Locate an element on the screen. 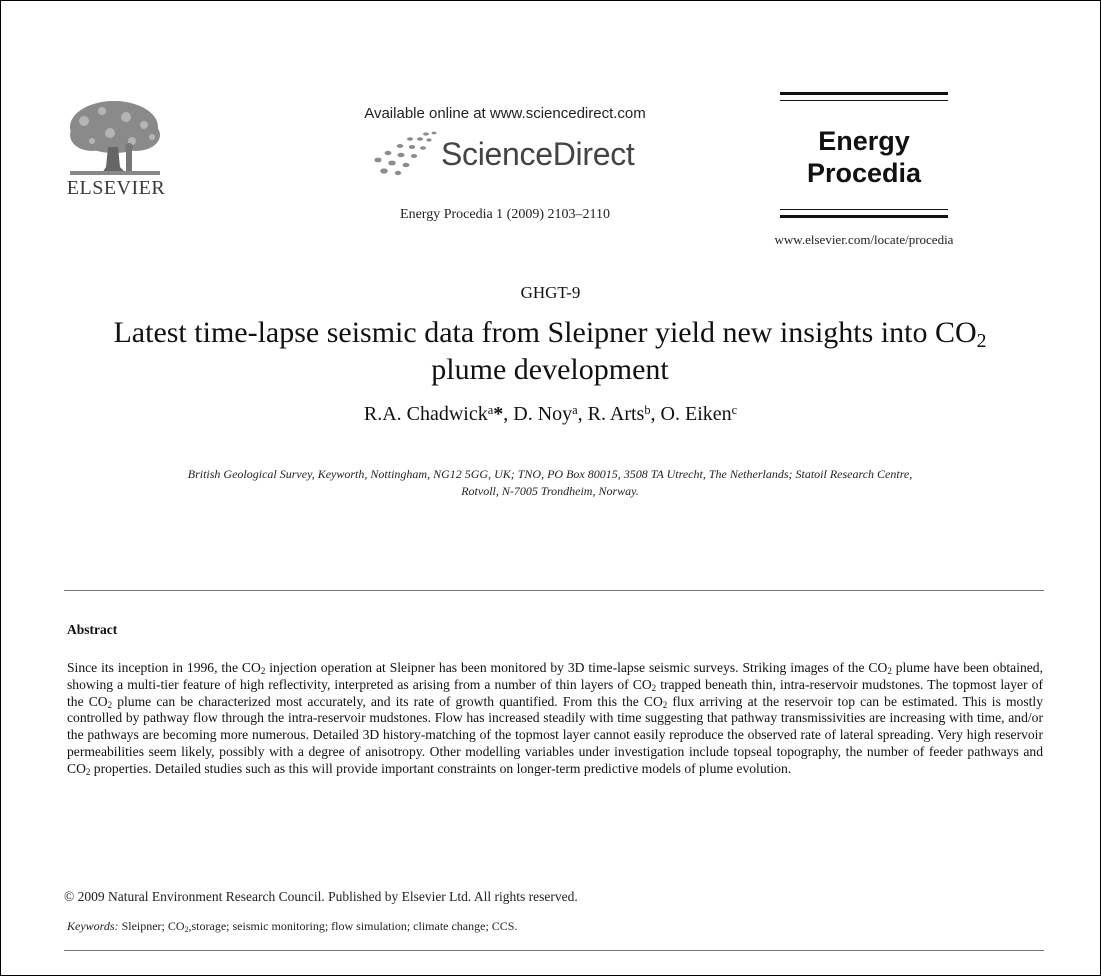 Image resolution: width=1101 pixels, height=976 pixels. author-name: D. Noy is located at coordinates (543, 414).